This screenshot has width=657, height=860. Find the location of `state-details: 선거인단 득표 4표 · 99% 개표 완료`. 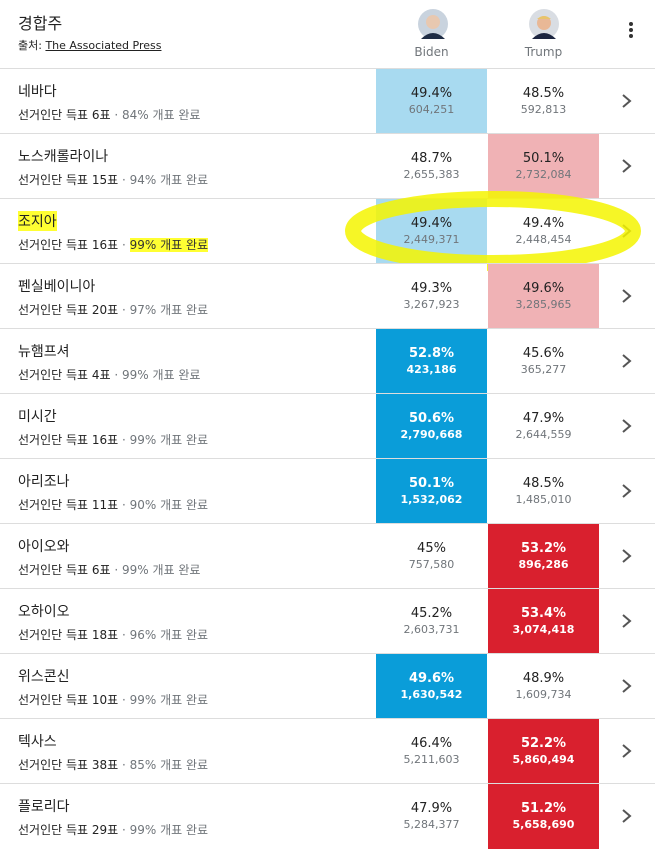

state-details: 선거인단 득표 4표 · 99% 개표 완료 is located at coordinates (109, 374).